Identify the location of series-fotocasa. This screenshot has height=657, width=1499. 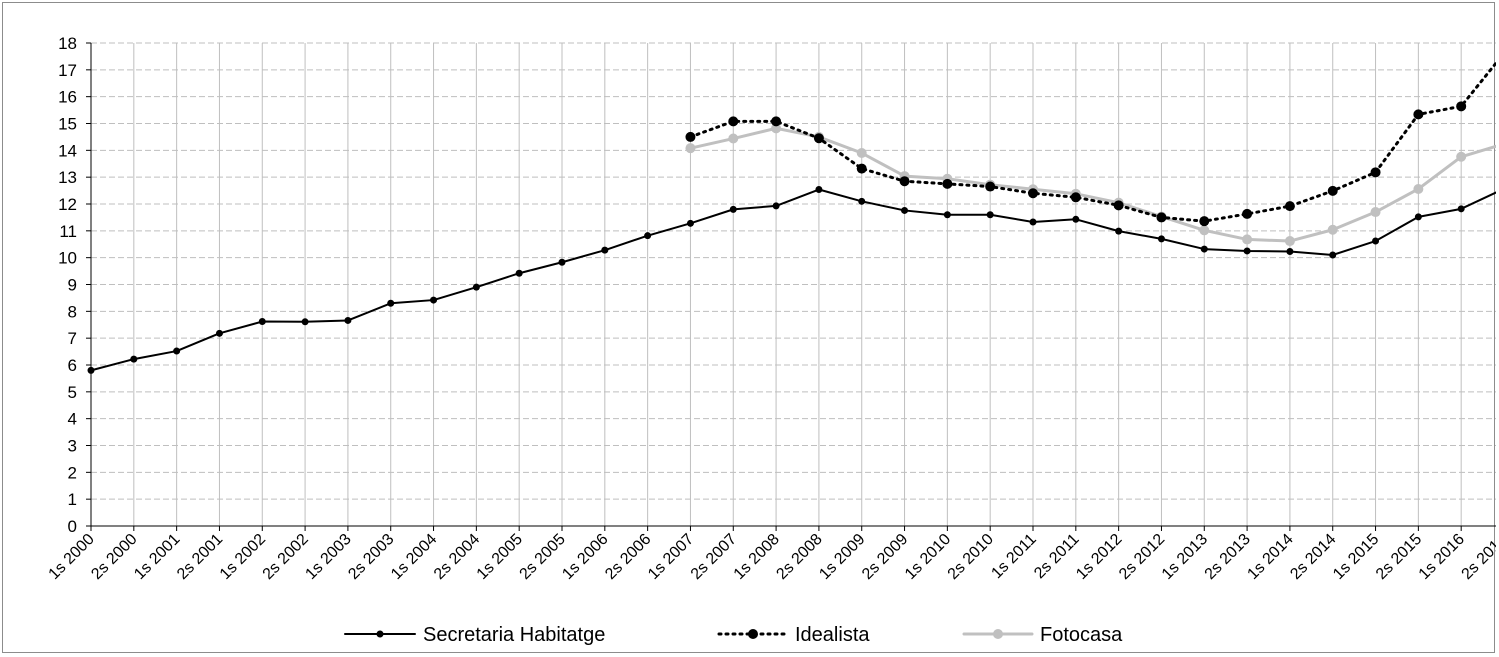
(1090, 185).